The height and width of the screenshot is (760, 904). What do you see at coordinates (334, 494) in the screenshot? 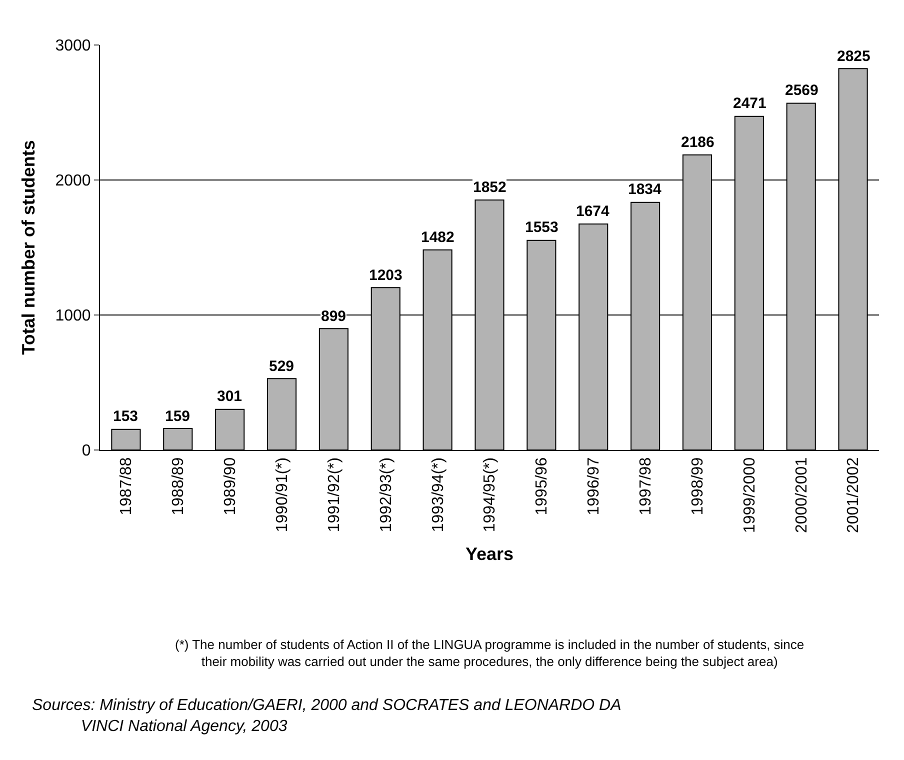
I see `x-tick-label: 1991/92(*)` at bounding box center [334, 494].